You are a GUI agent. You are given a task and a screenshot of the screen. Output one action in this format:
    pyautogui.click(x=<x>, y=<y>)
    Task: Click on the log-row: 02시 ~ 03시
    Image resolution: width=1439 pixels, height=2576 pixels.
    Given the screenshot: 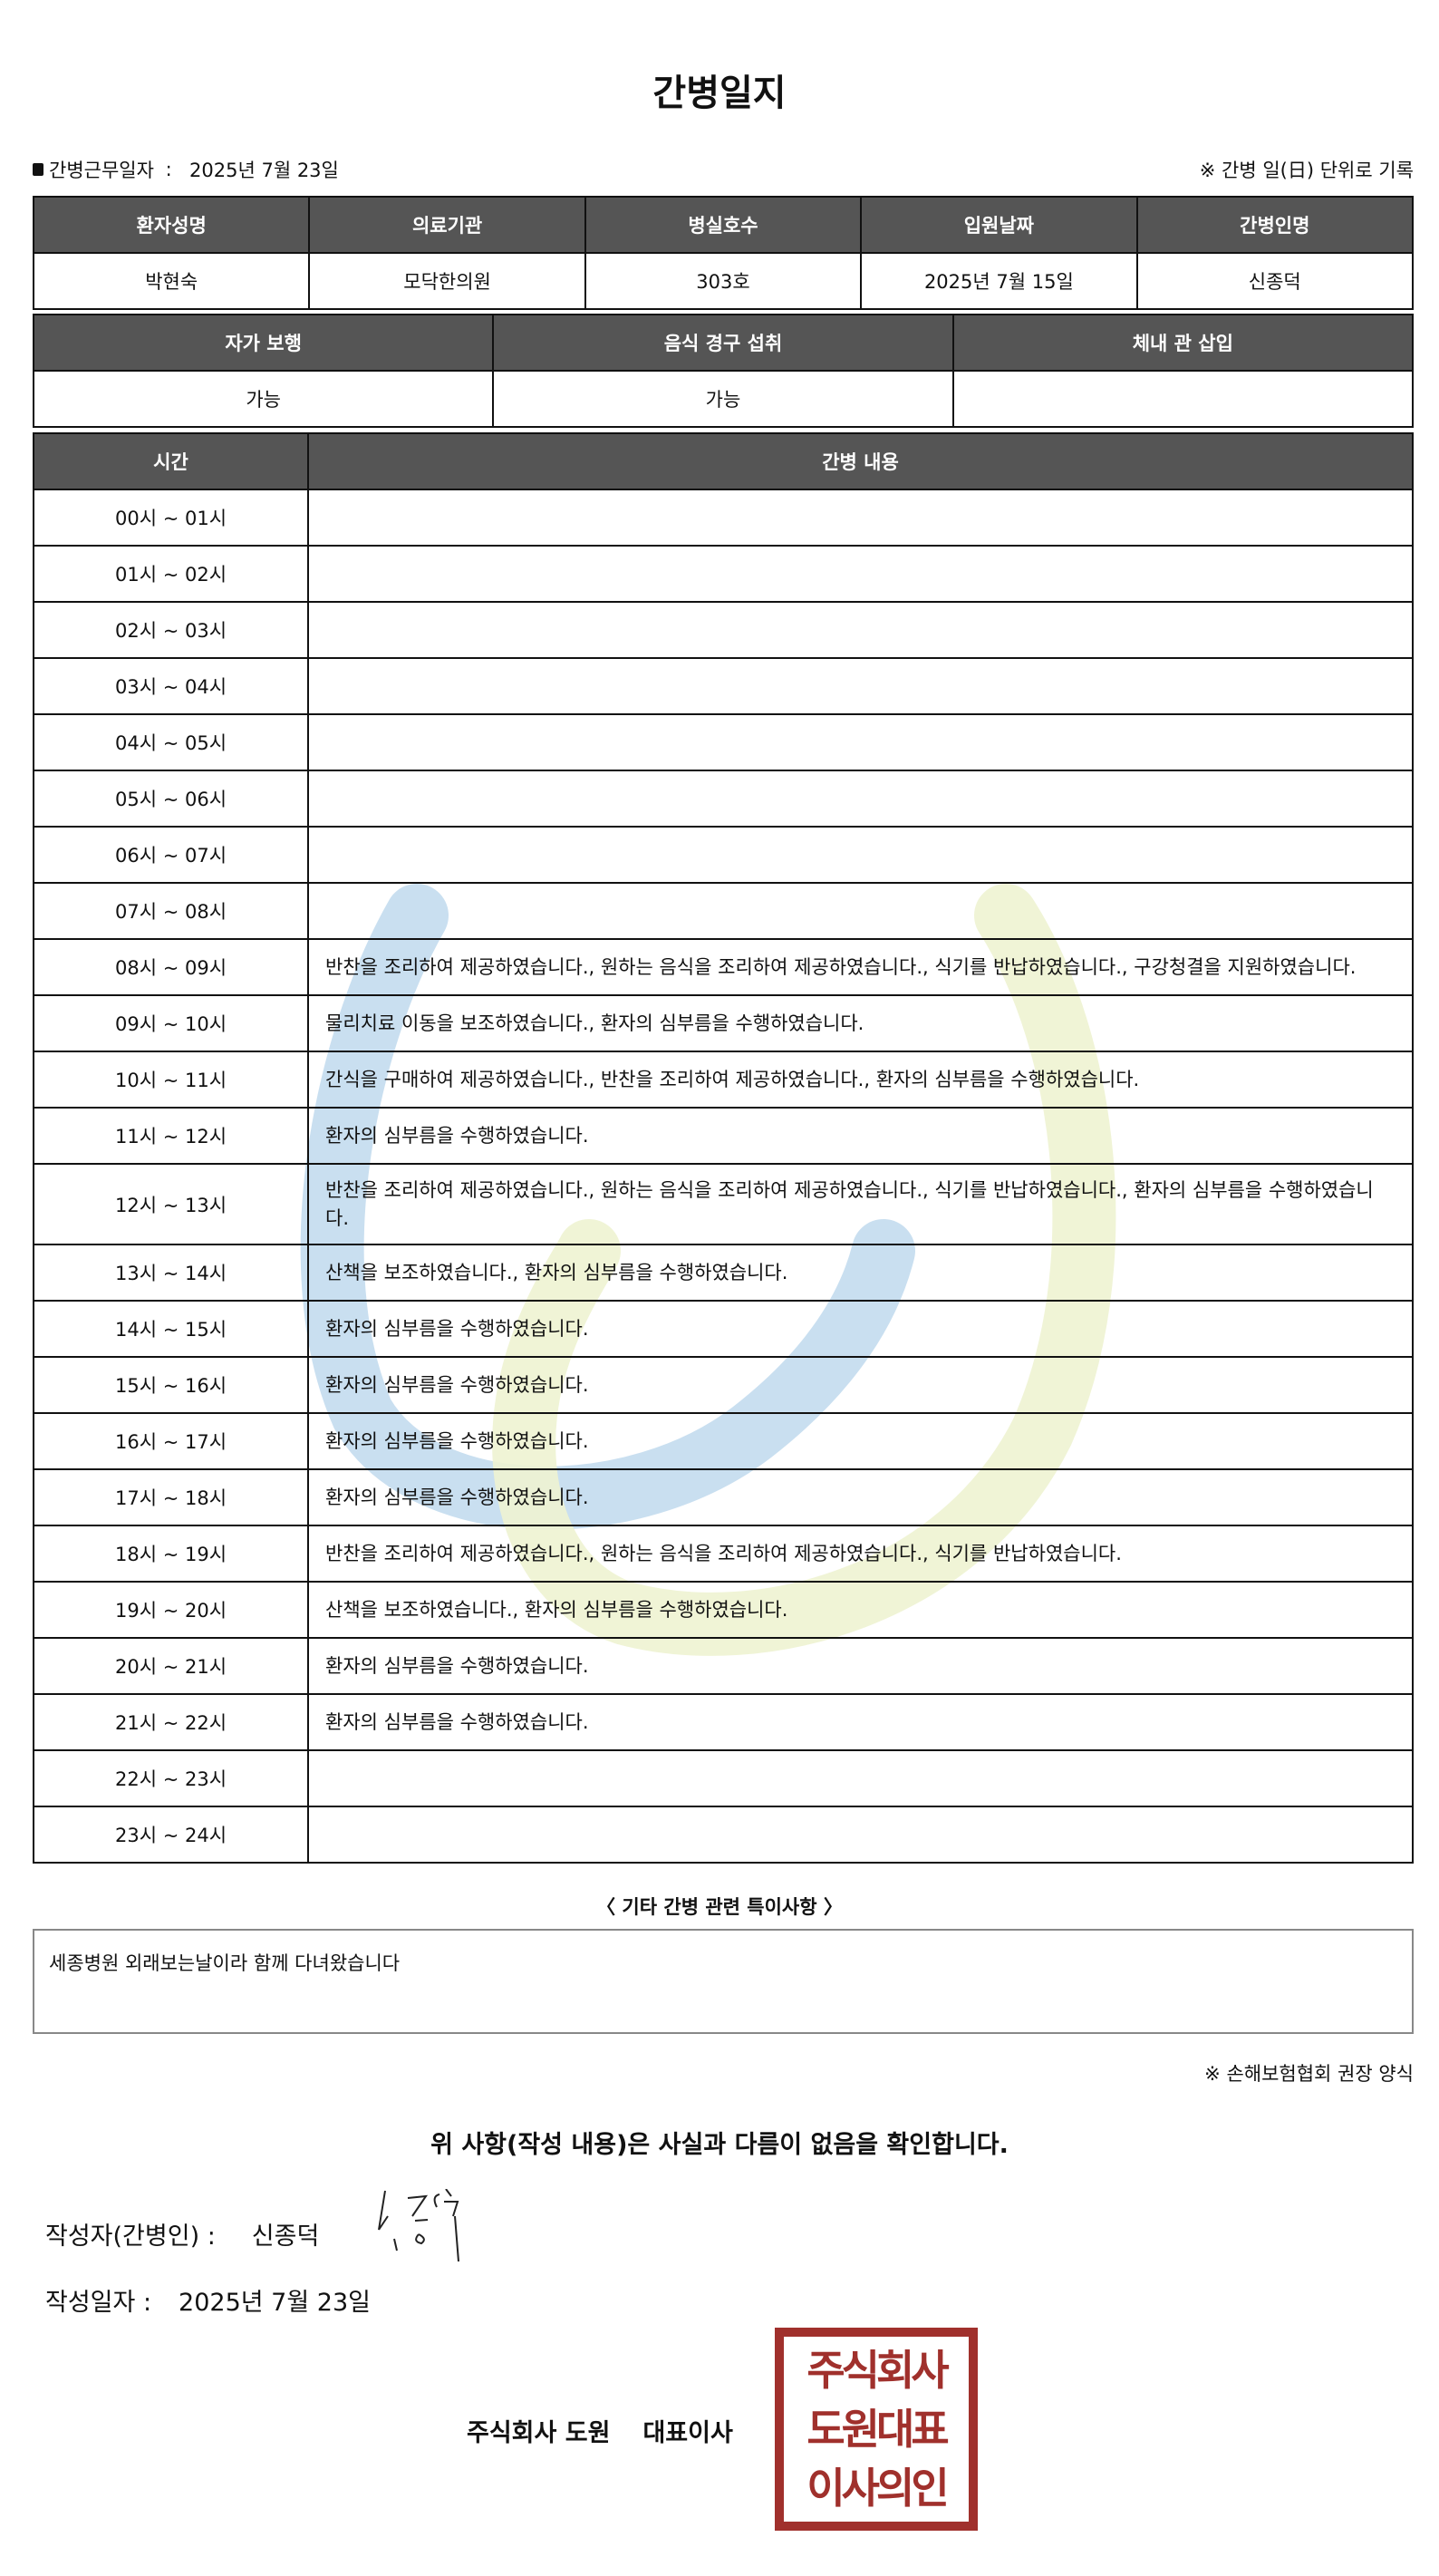 What is the action you would take?
    pyautogui.click(x=724, y=630)
    